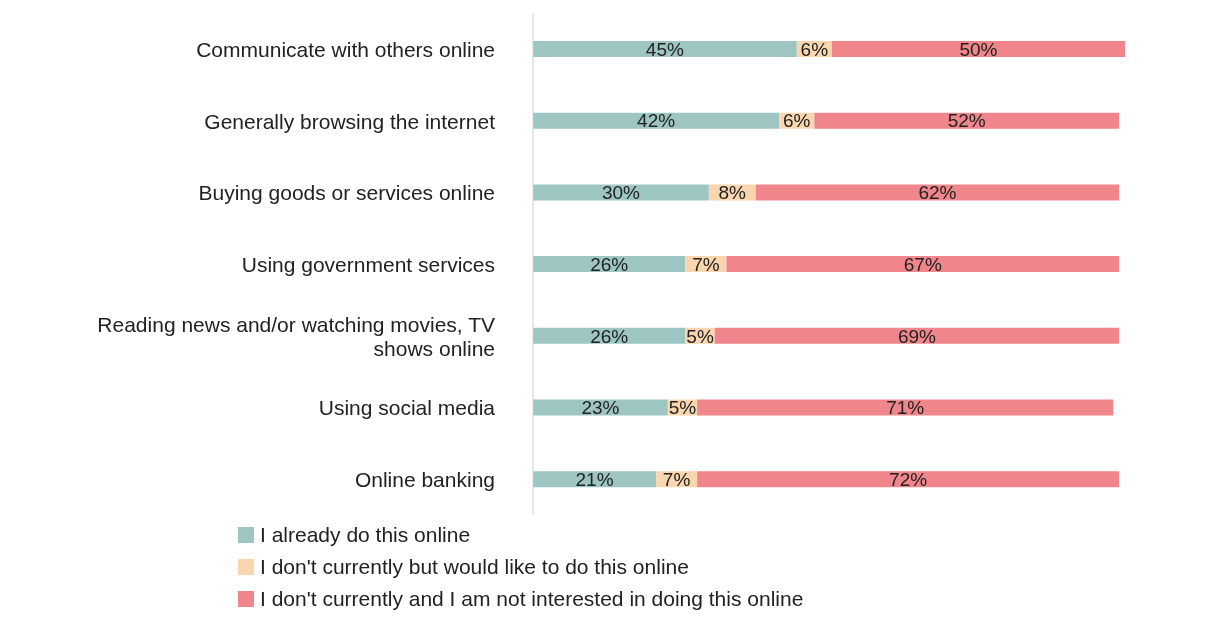 Image resolution: width=1218 pixels, height=623 pixels. I want to click on data-label: 71%, so click(905, 408).